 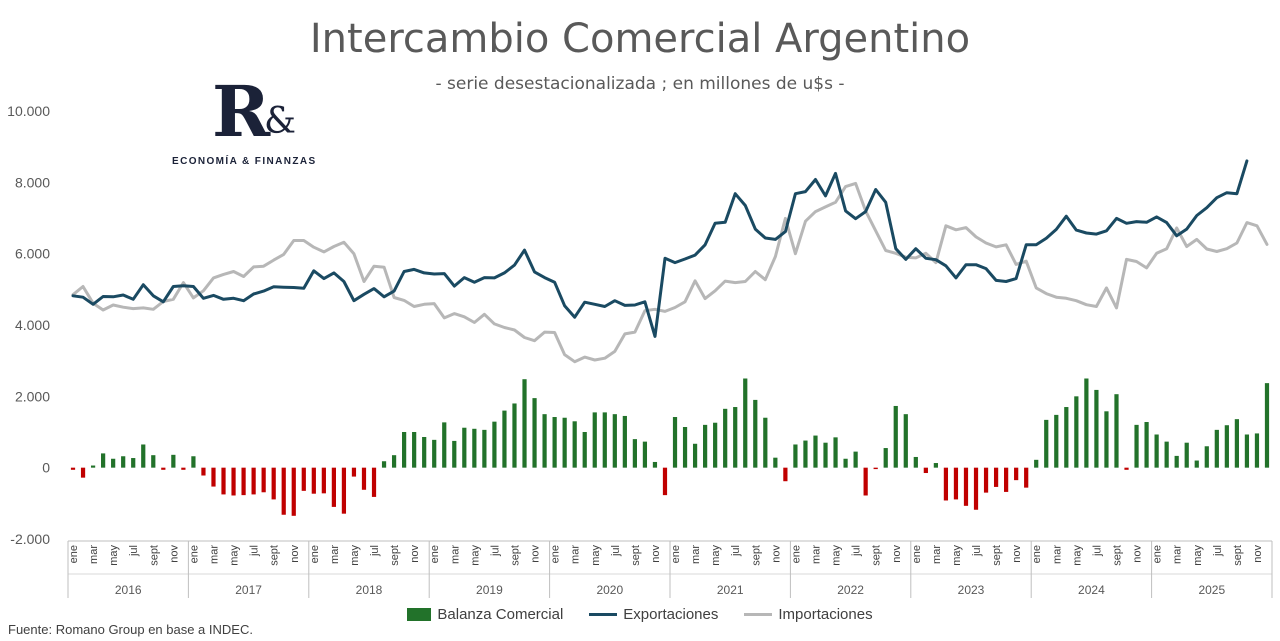 What do you see at coordinates (32, 396) in the screenshot?
I see `y-tick-label: 2.000` at bounding box center [32, 396].